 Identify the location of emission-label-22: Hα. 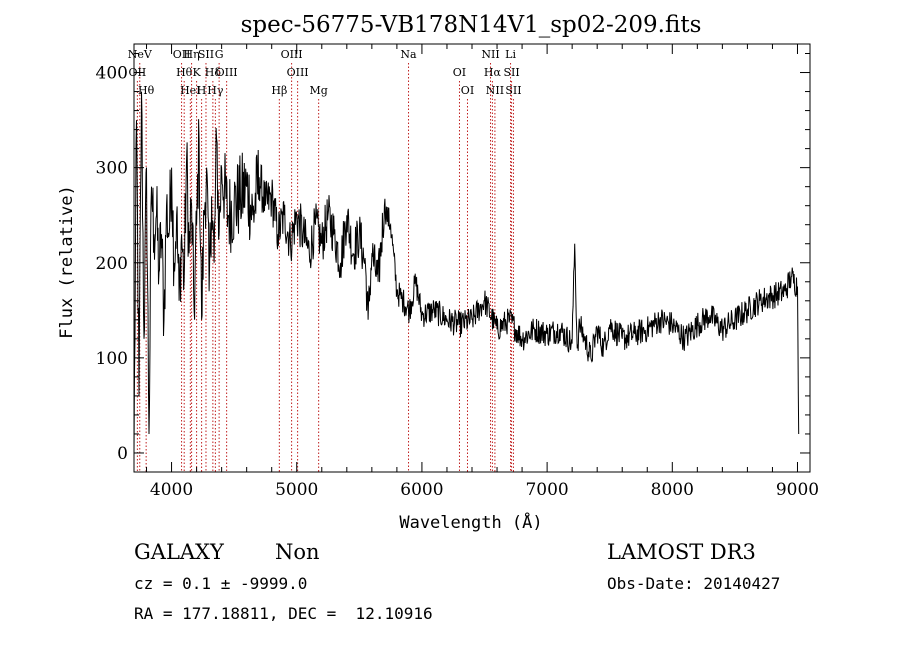
(493, 72).